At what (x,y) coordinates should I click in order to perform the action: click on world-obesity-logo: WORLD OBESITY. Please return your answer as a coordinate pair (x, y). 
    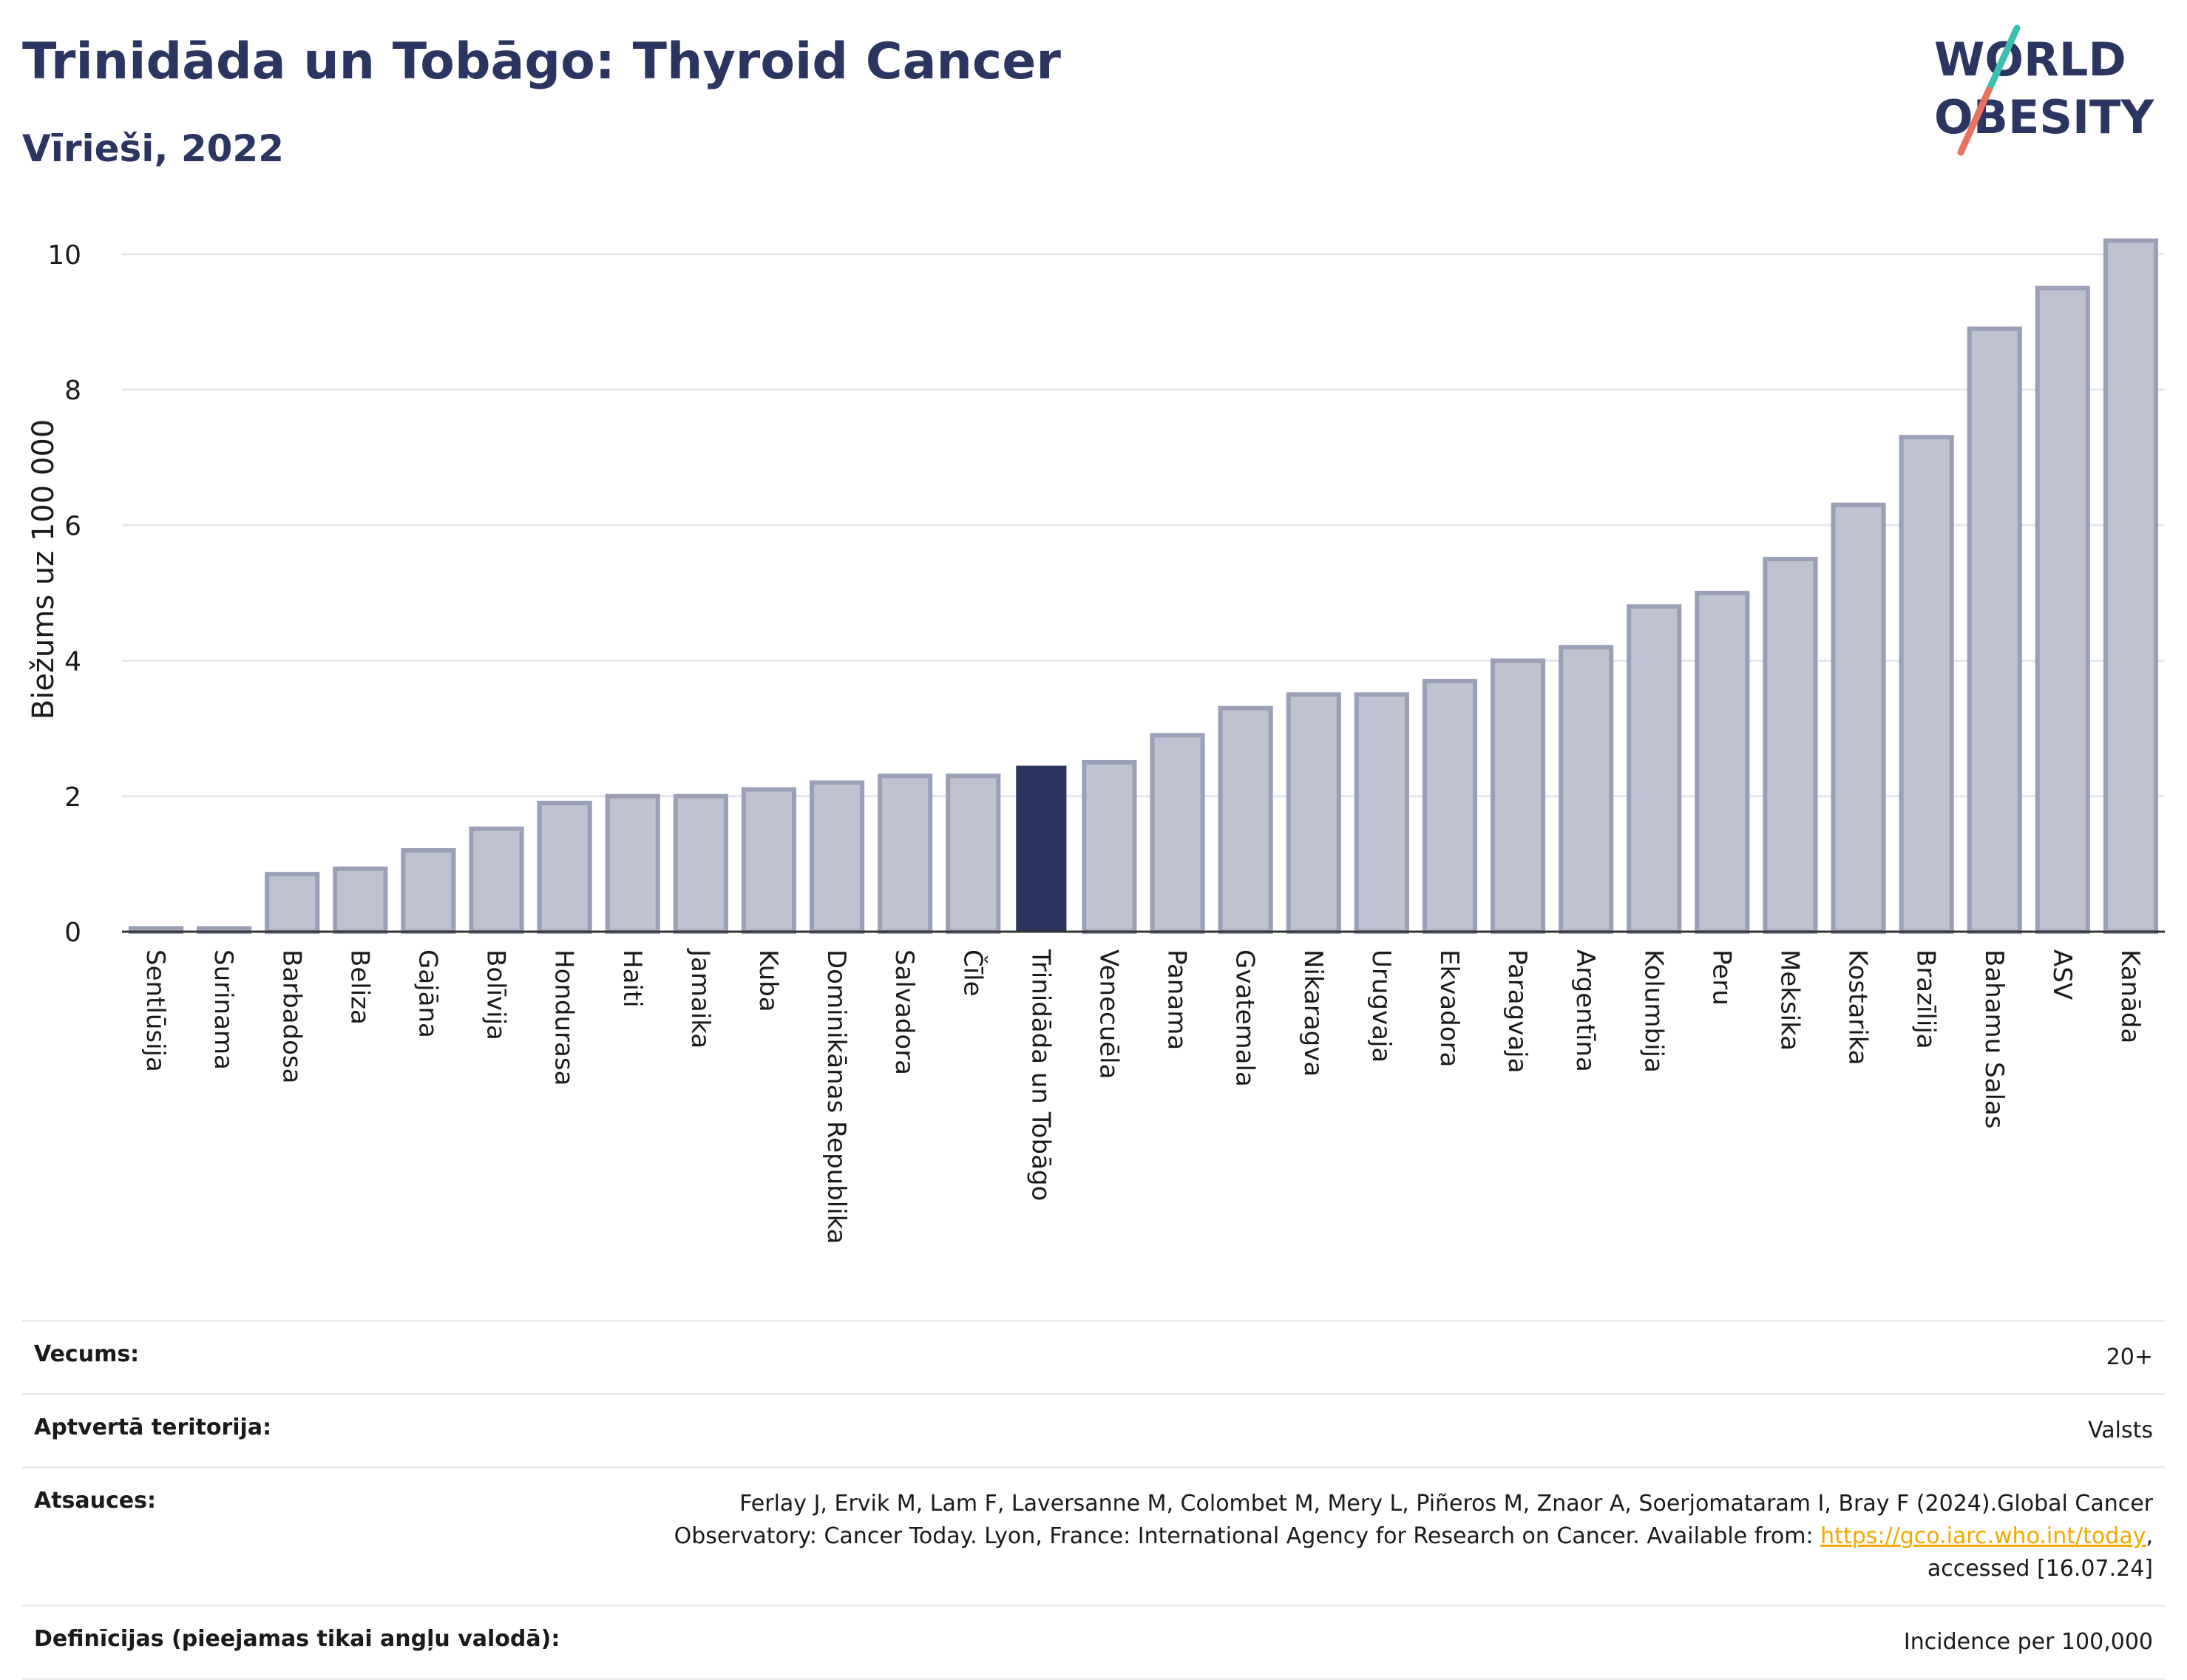
    Looking at the image, I should click on (2044, 90).